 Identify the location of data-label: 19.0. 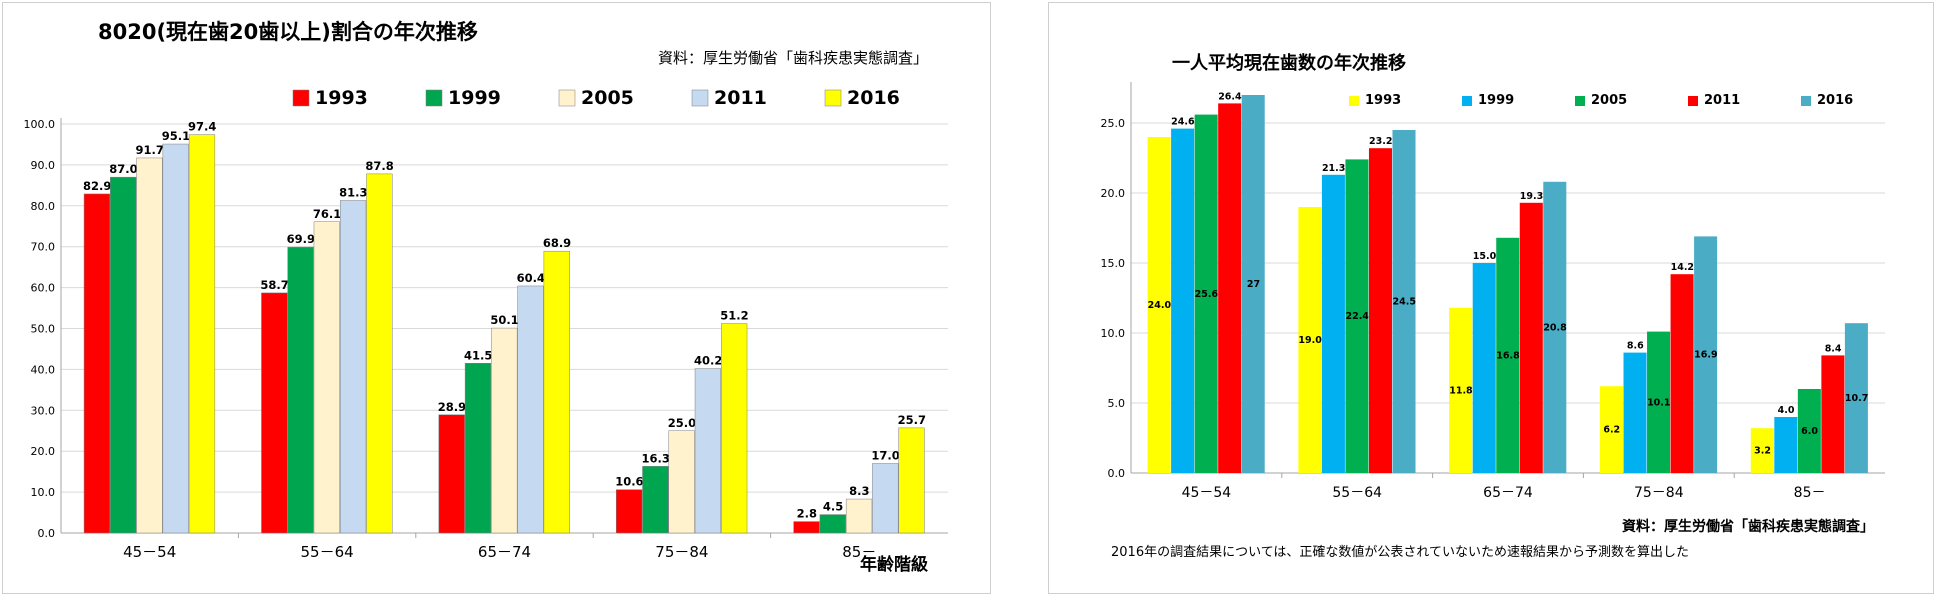
(1310, 340).